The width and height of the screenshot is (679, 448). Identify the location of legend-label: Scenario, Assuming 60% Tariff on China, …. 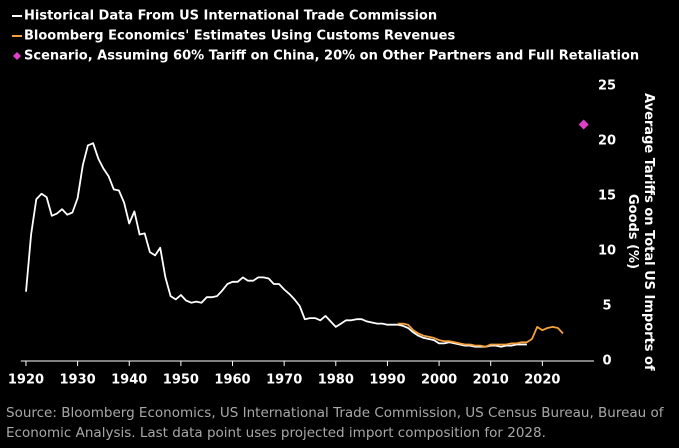
(331, 56).